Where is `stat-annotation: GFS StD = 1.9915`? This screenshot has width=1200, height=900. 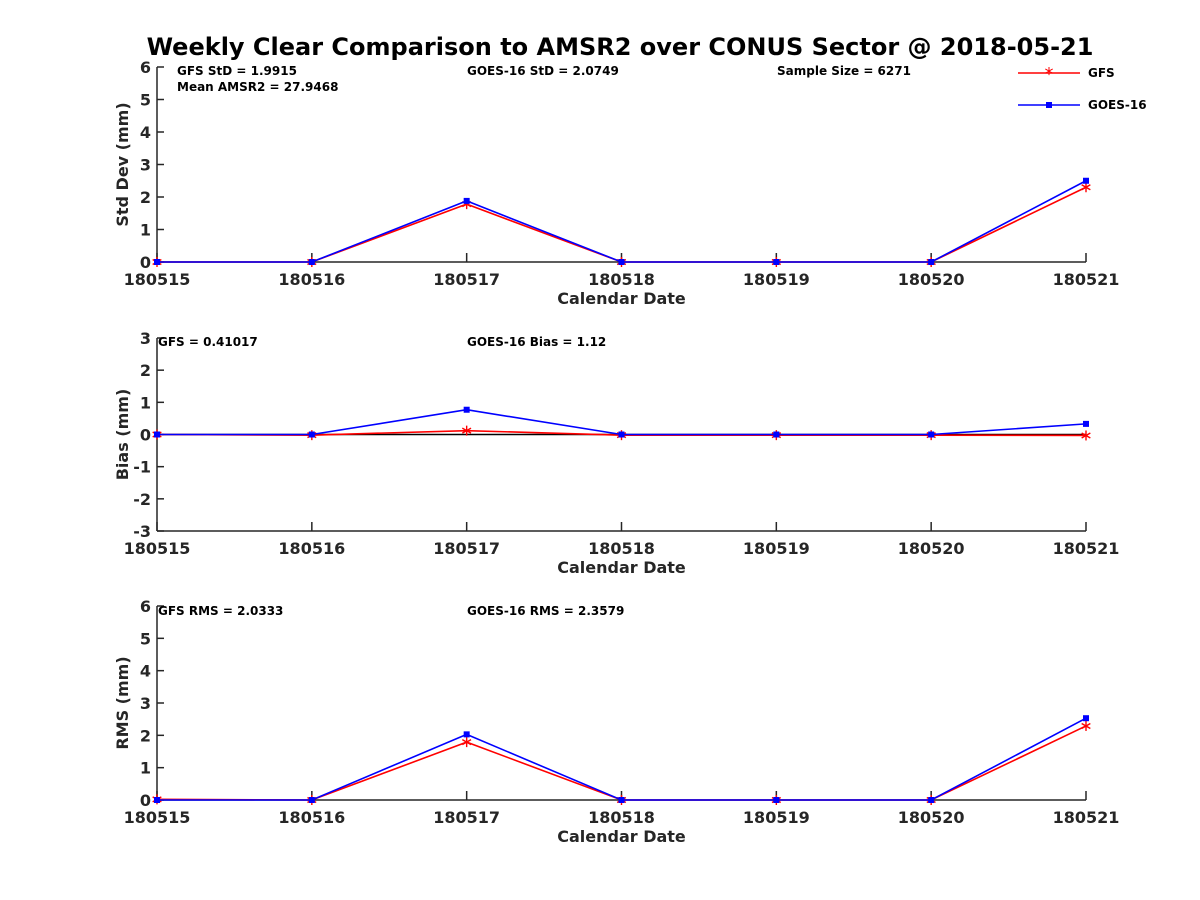
stat-annotation: GFS StD = 1.9915 is located at coordinates (237, 71).